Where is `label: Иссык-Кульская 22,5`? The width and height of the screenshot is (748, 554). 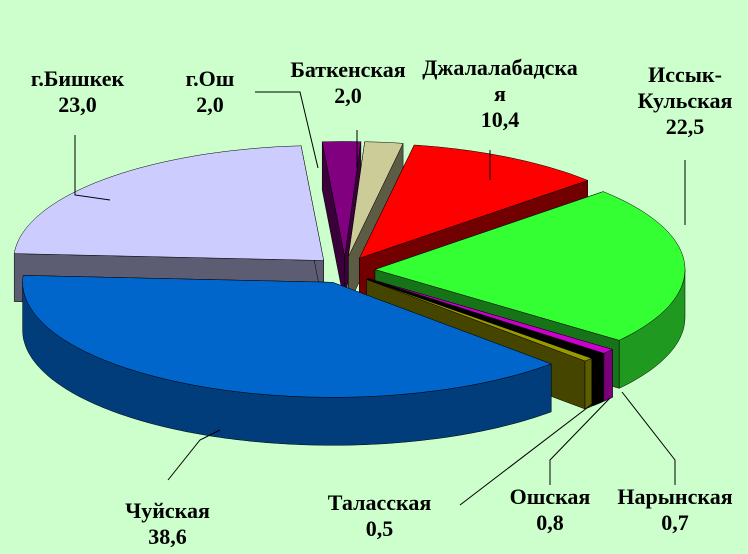
label: Иссык-Кульская 22,5 is located at coordinates (685, 101).